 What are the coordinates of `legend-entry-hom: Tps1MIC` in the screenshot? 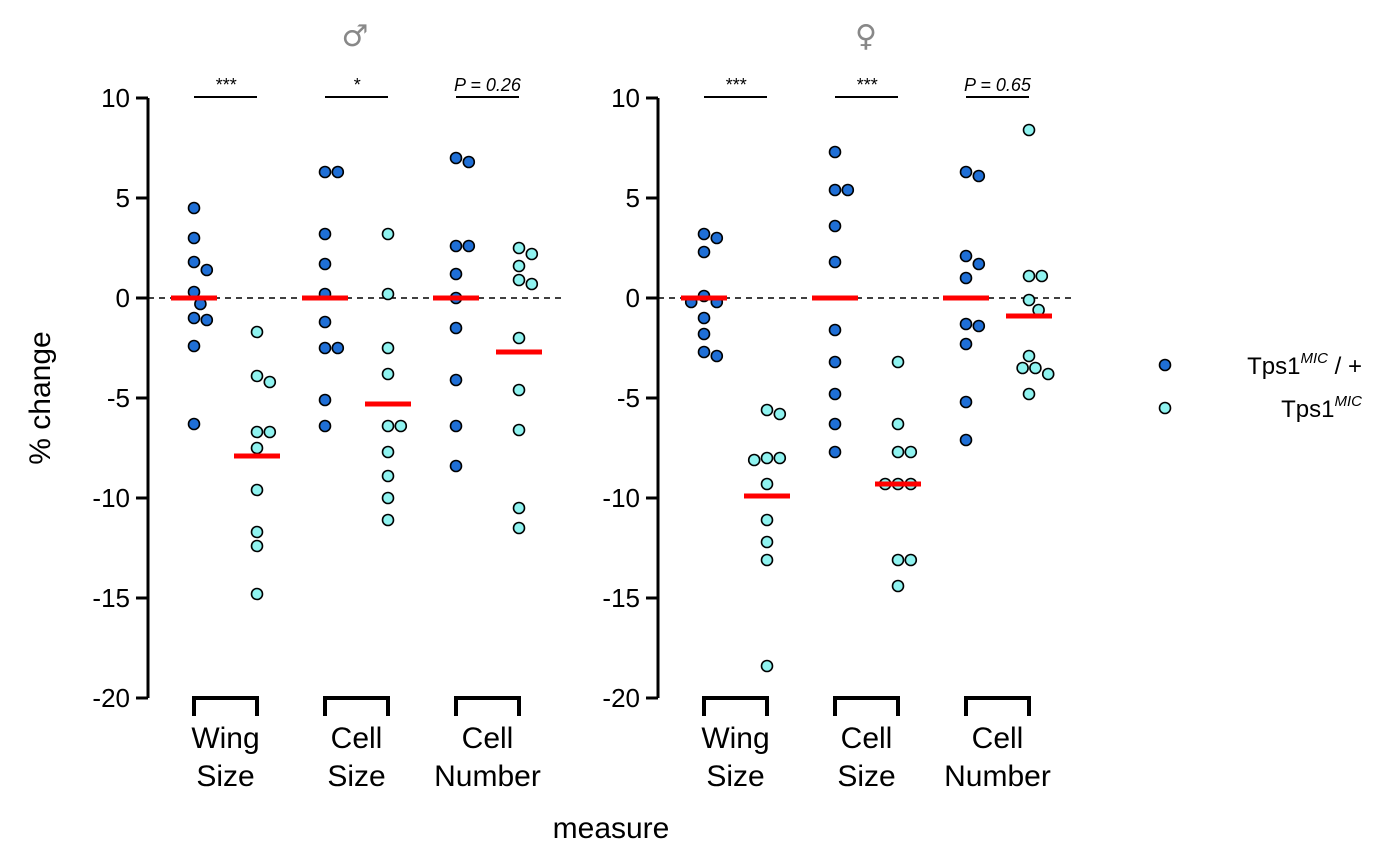 It's located at (1260, 408).